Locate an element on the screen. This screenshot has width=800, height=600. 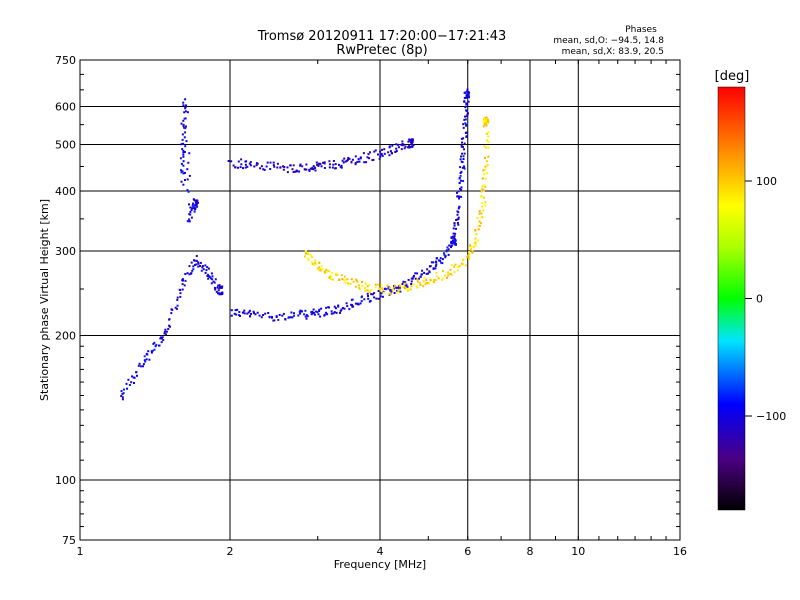
colorbar-tick-label: −100 is located at coordinates (771, 416).